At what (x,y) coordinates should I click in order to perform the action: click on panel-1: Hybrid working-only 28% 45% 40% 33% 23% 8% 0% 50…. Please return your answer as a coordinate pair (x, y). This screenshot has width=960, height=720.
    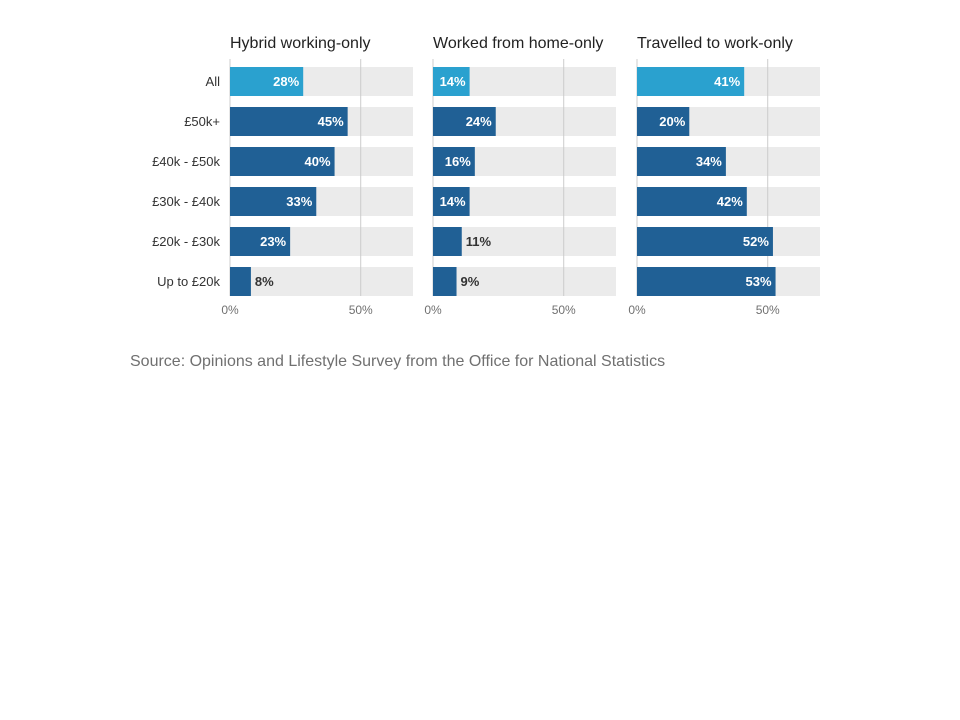
    Looking at the image, I should click on (317, 176).